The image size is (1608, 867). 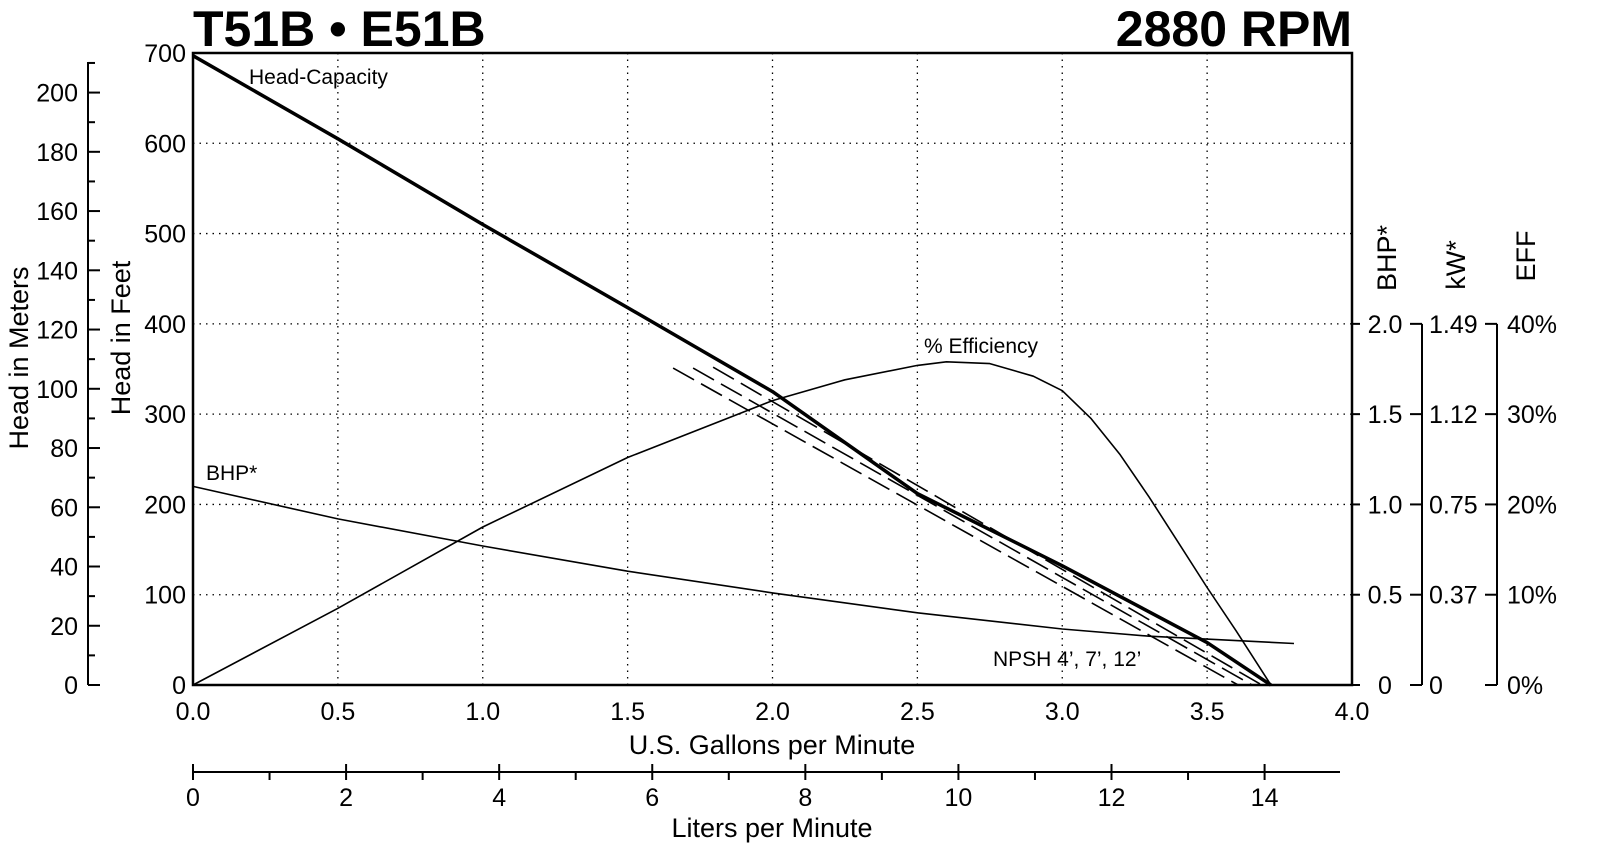 What do you see at coordinates (1532, 505) in the screenshot?
I see `eff-tick-label: 20%` at bounding box center [1532, 505].